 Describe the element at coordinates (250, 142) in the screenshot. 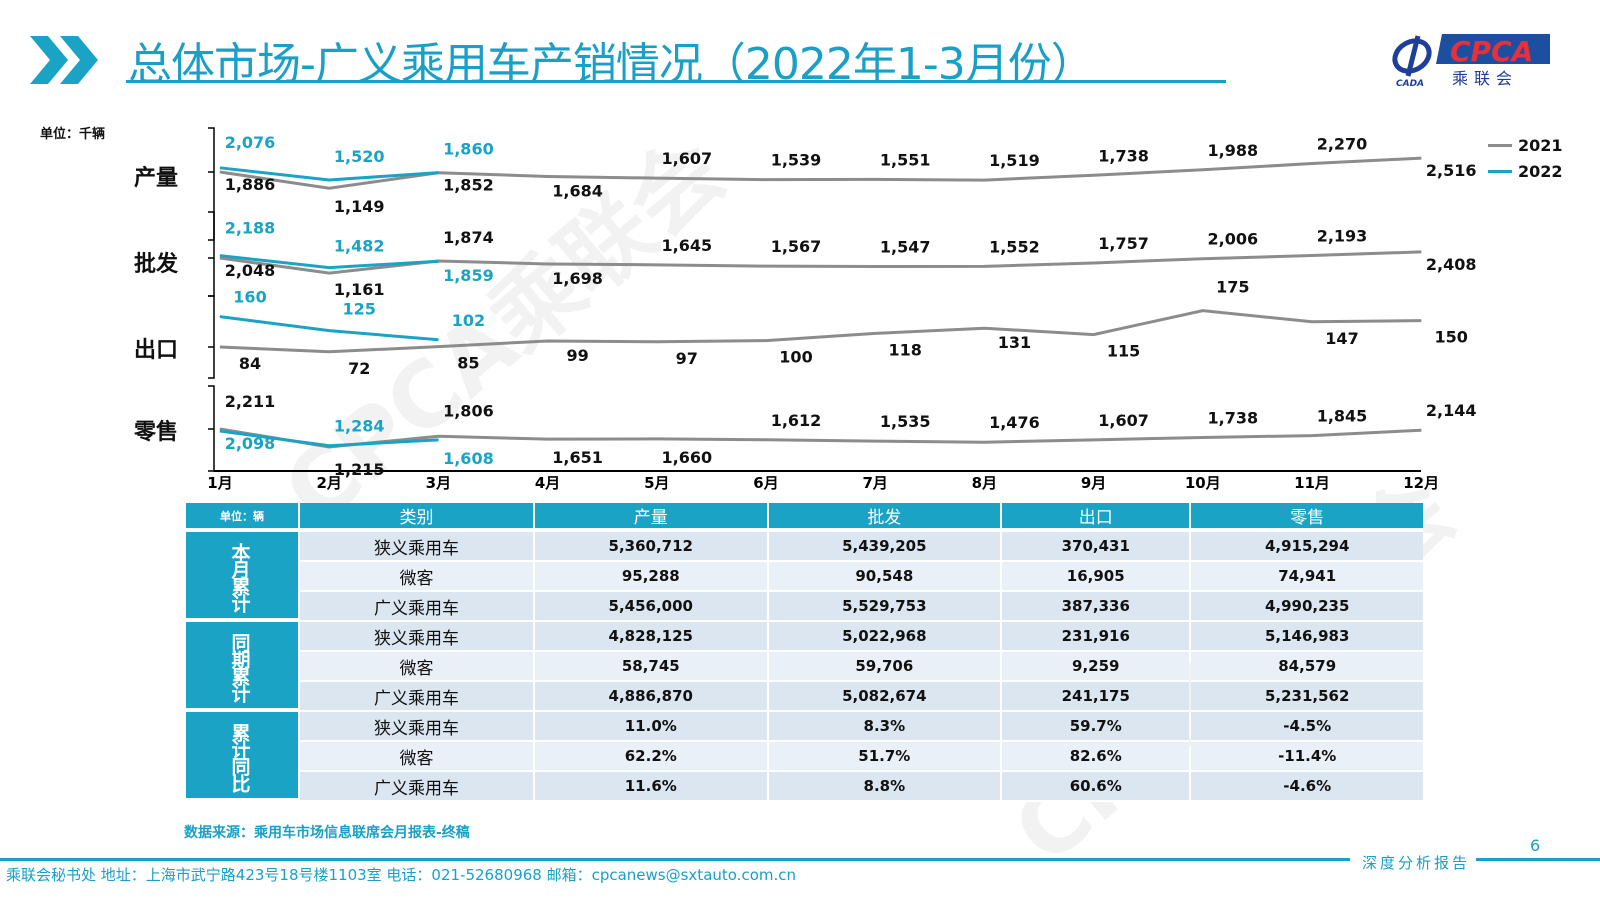

I see `data-label: 2,076` at that location.